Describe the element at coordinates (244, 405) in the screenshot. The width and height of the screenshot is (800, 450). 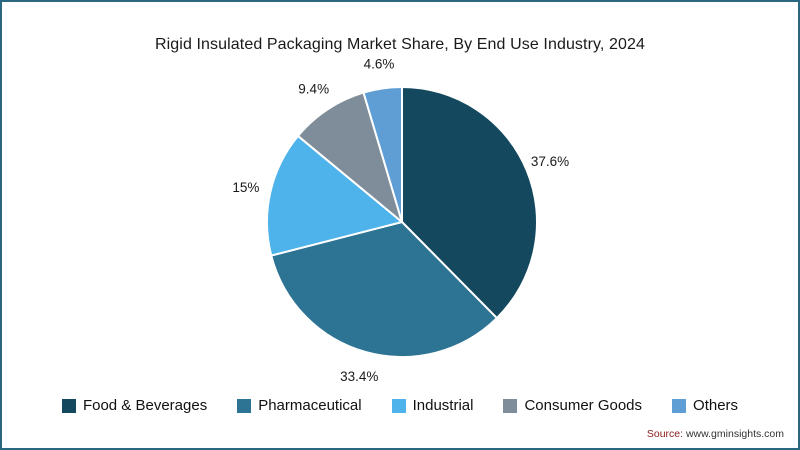
I see `legend-swatch-pharmaceutical` at that location.